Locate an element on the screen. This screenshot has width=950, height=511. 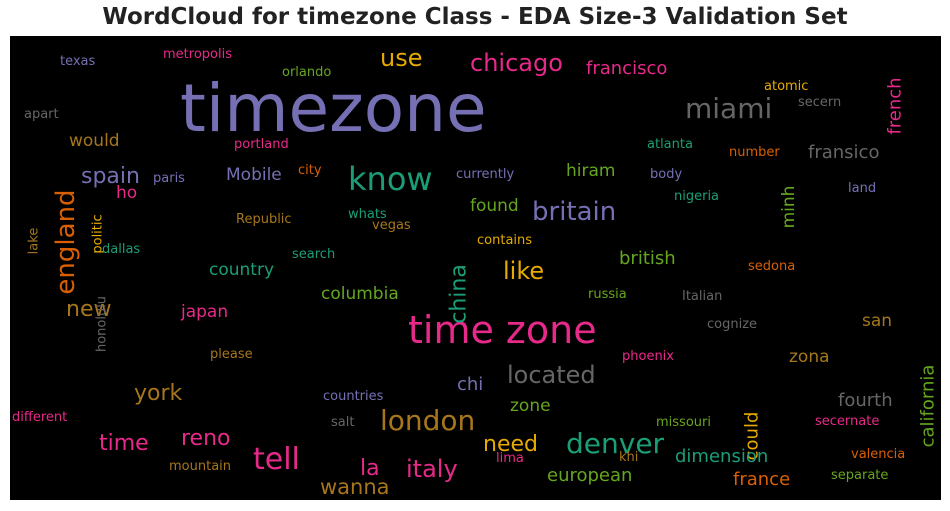
word-missouri: missouri is located at coordinates (683, 422).